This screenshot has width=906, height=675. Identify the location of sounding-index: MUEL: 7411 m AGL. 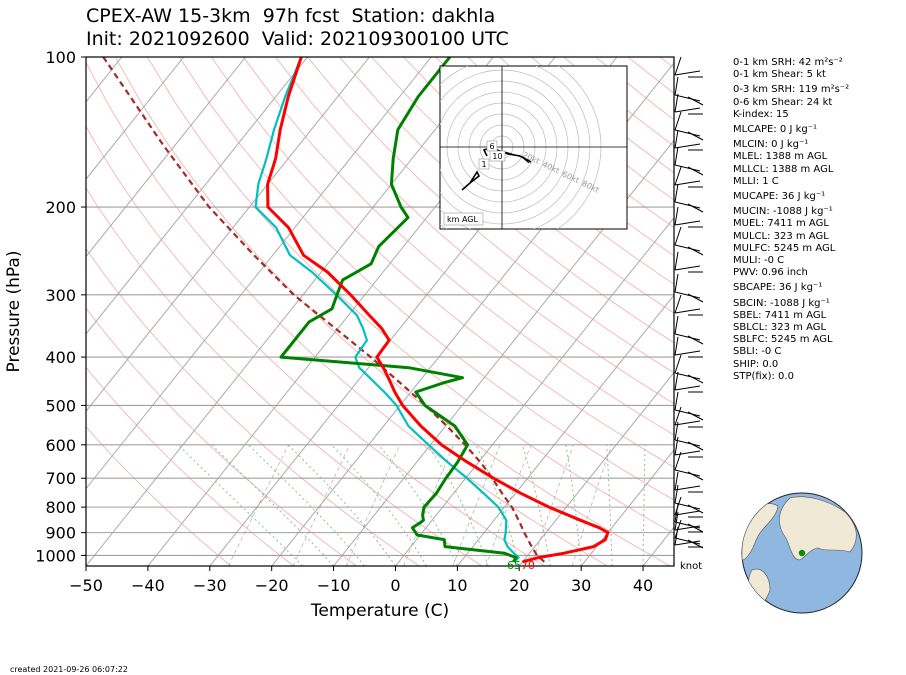
(781, 224).